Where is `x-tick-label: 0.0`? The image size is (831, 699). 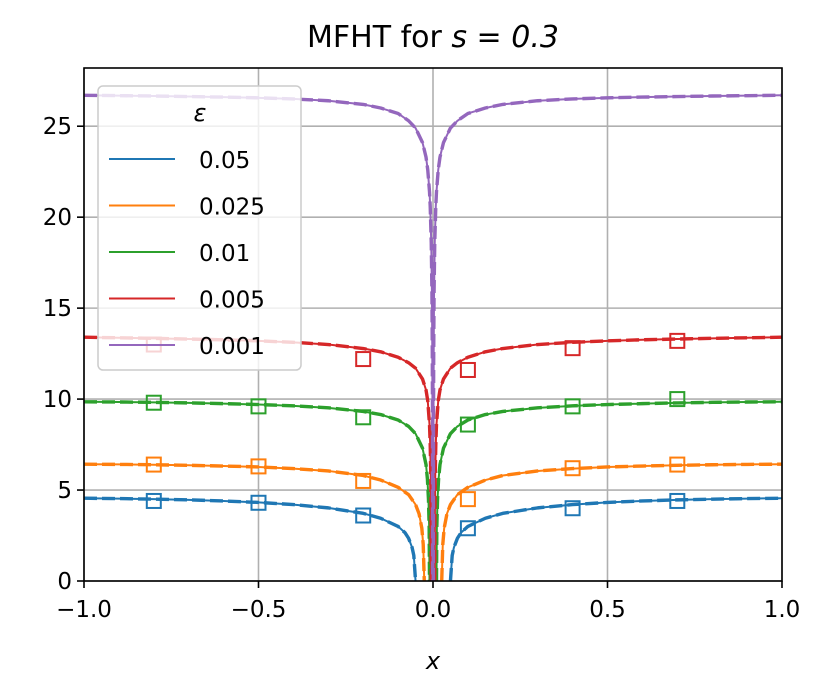
x-tick-label: 0.0 is located at coordinates (433, 610).